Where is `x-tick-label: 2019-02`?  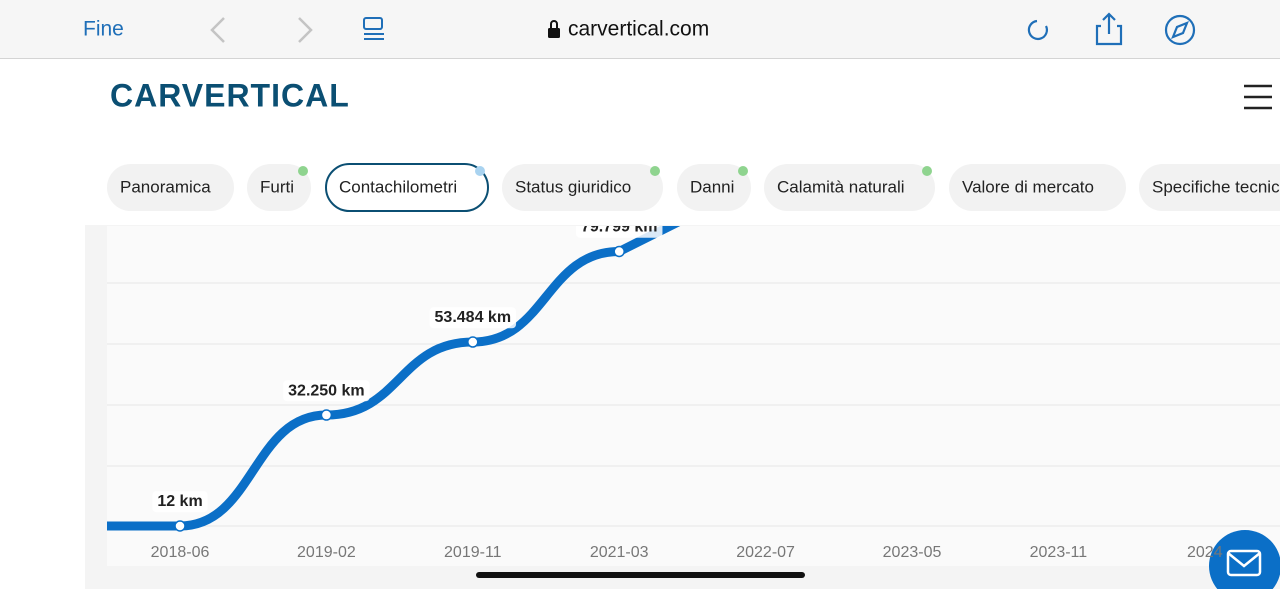 x-tick-label: 2019-02 is located at coordinates (326, 552).